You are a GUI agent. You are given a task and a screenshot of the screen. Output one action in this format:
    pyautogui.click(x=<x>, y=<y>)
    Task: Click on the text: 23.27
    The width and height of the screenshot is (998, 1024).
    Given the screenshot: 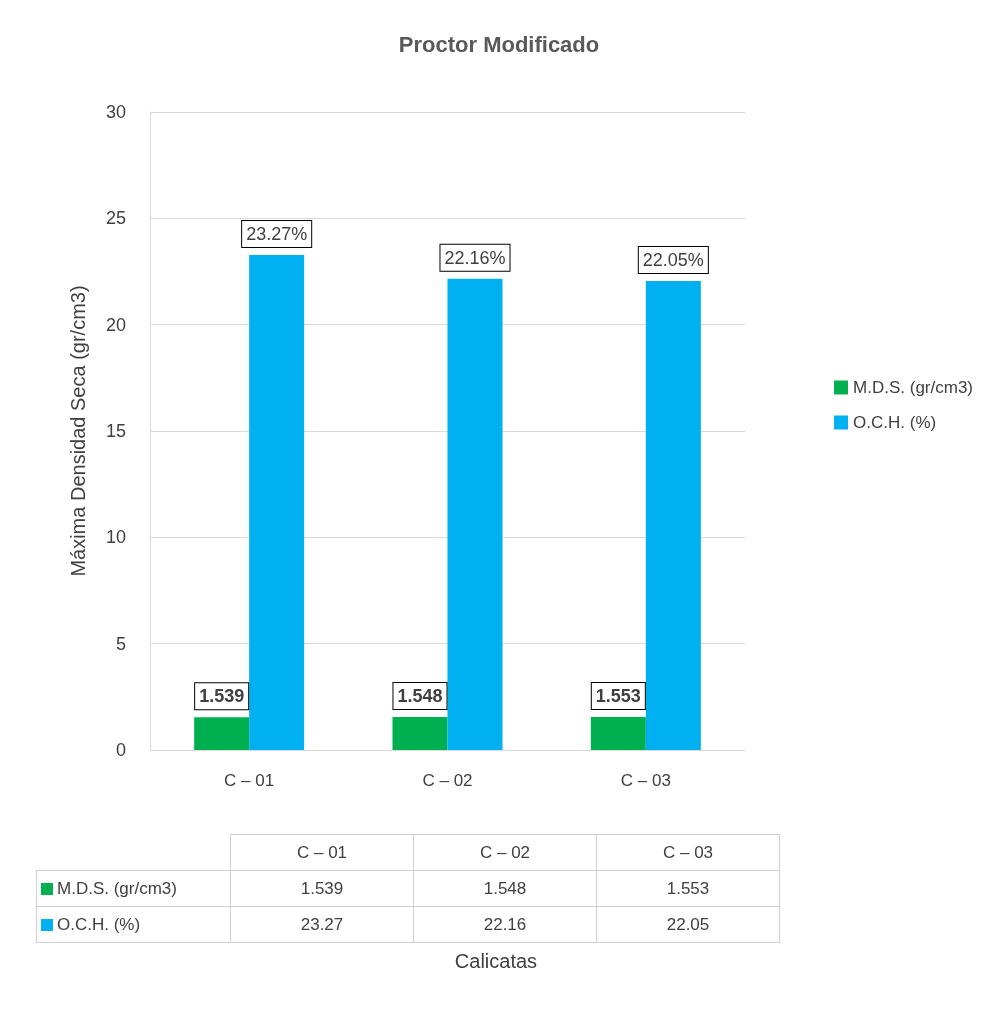 What is the action you would take?
    pyautogui.click(x=322, y=924)
    